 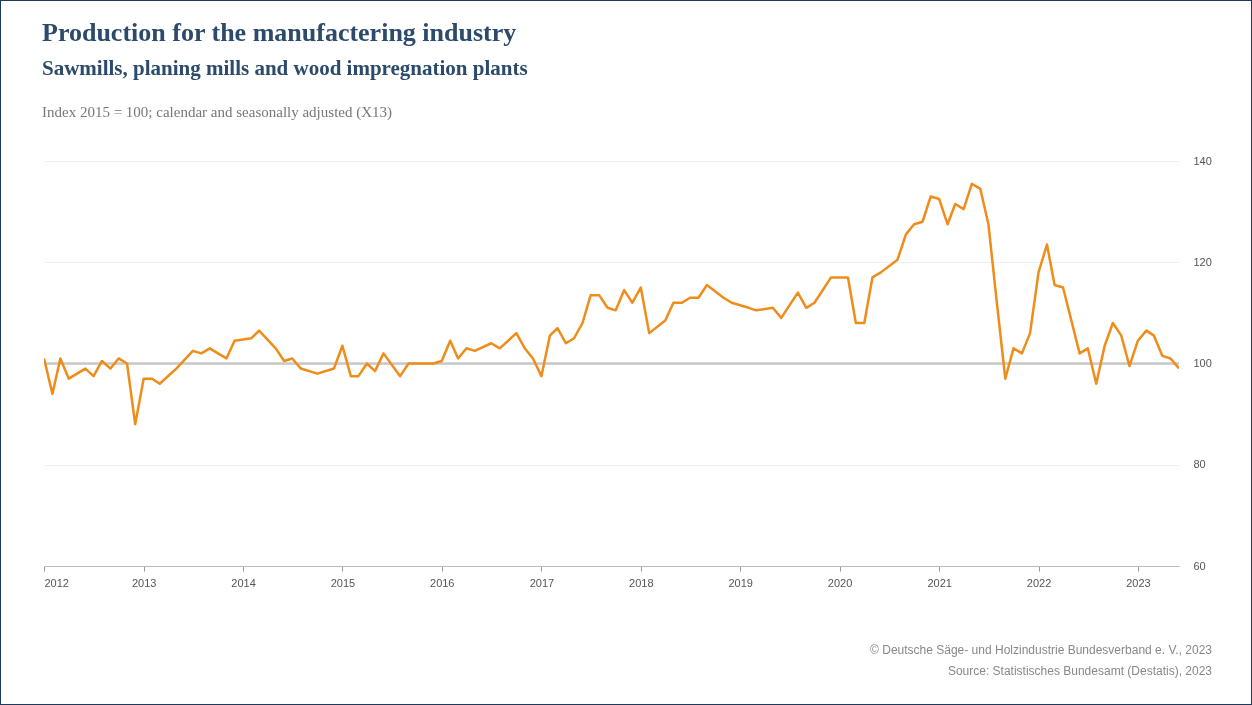 I want to click on chart-title: Production for the manufactering industry, so click(x=279, y=33).